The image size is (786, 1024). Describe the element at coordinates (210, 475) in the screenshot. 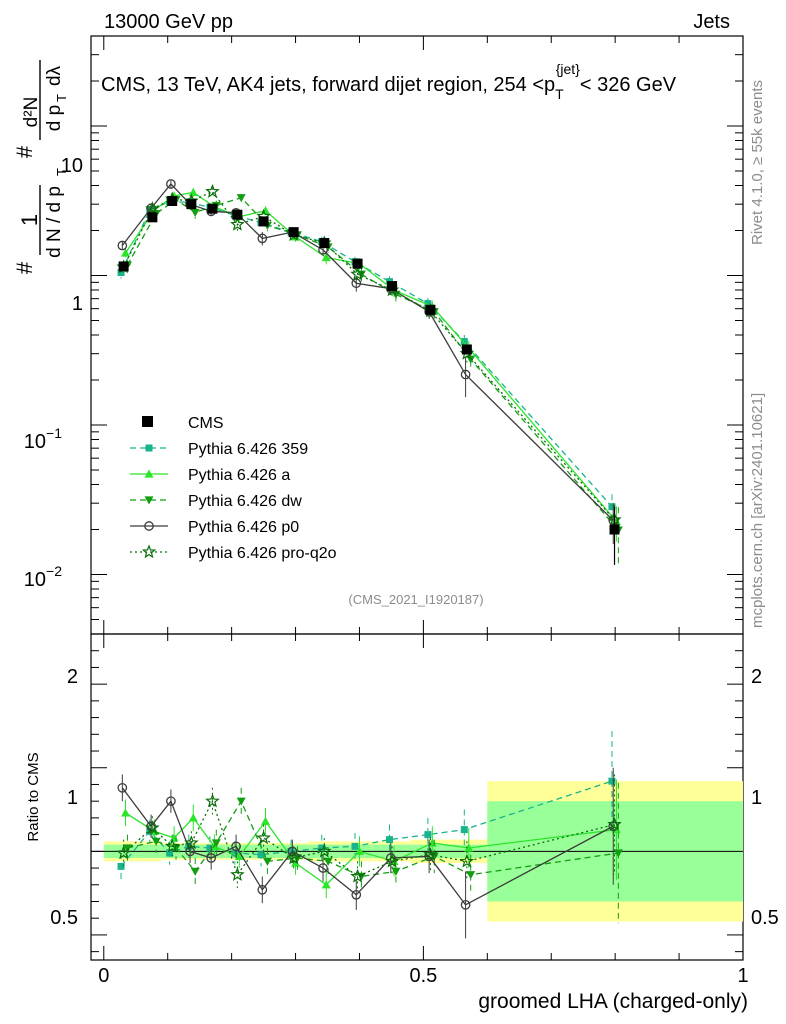

I see `legend-entry: Pythia 6.426 a` at that location.